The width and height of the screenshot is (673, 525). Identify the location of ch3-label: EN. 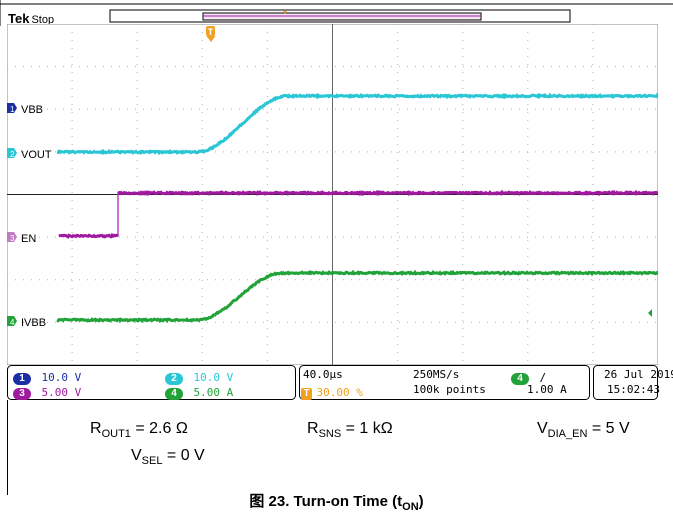
(28, 239).